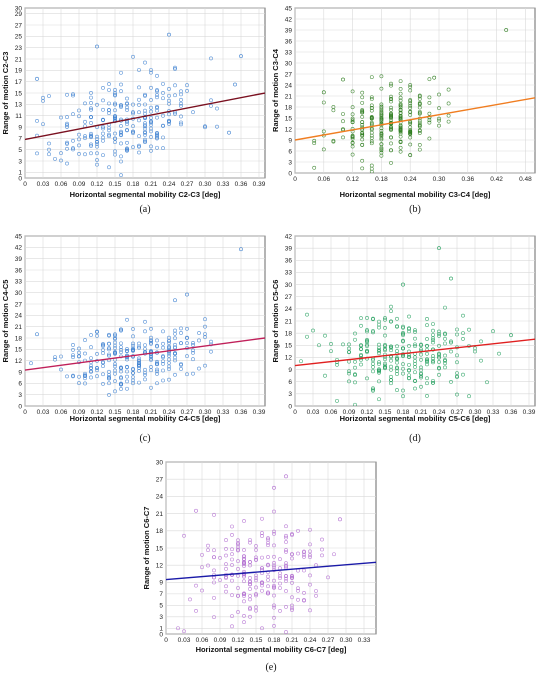  What do you see at coordinates (19, 105) in the screenshot?
I see `y-tick-label: 13` at bounding box center [19, 105].